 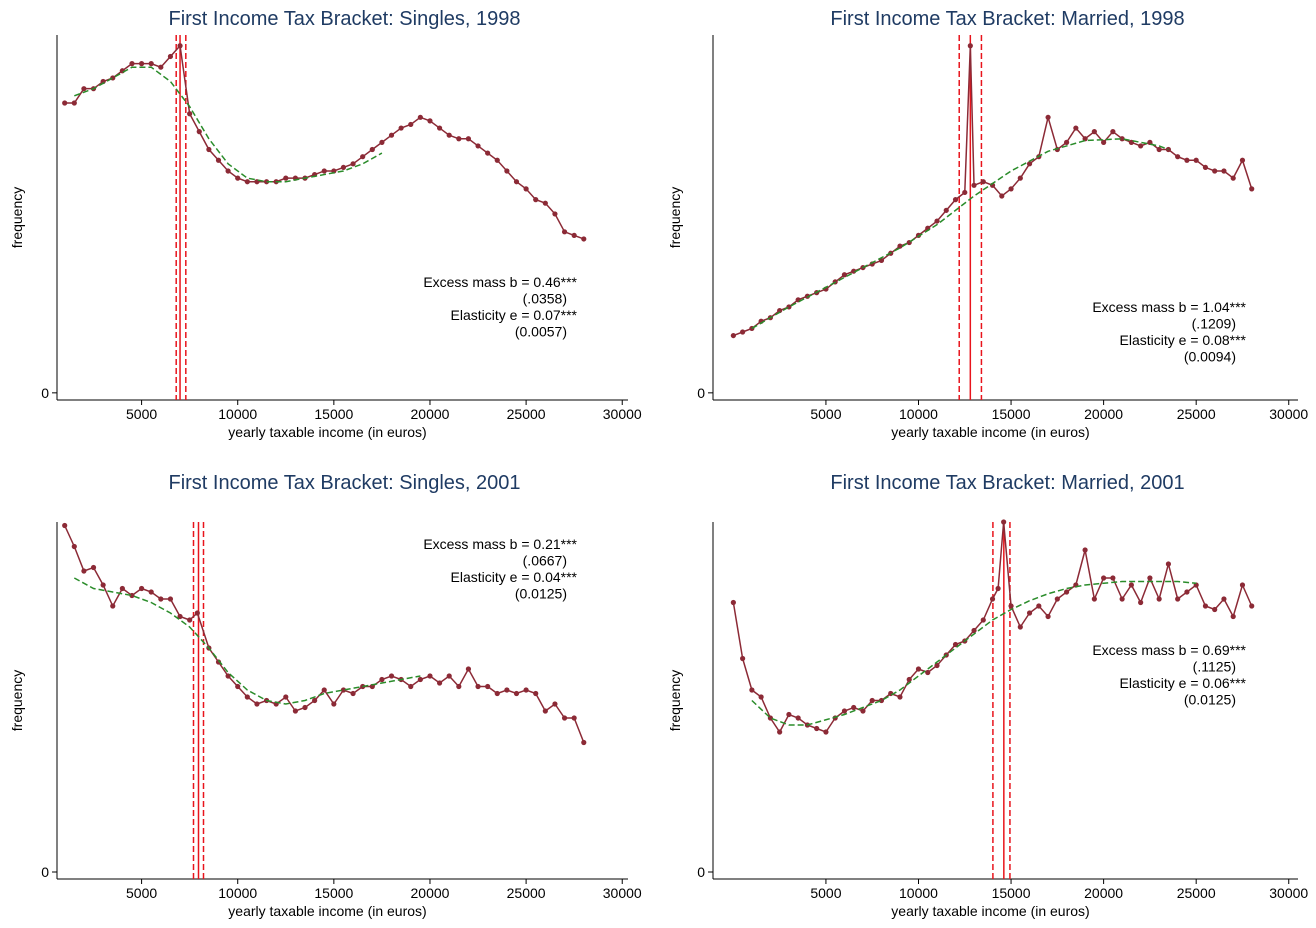 I want to click on annotation: Excess mass b = 0.21***, so click(x=500, y=544).